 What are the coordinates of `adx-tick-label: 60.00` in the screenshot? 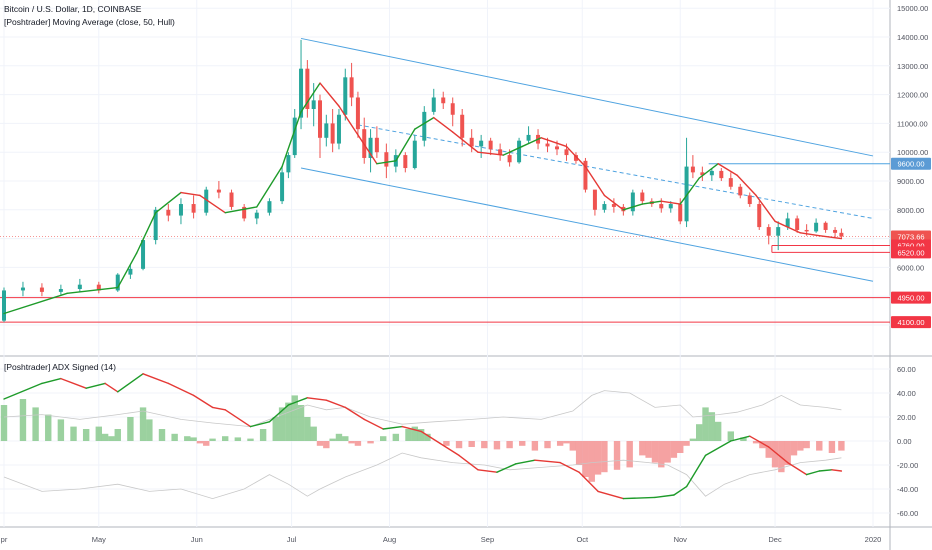 It's located at (906, 369).